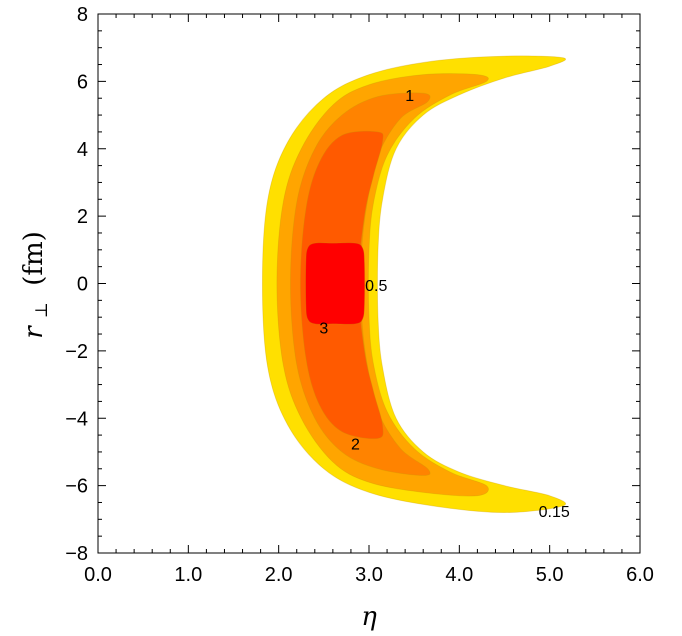  Describe the element at coordinates (82, 150) in the screenshot. I see `y-tick-label: 4` at that location.